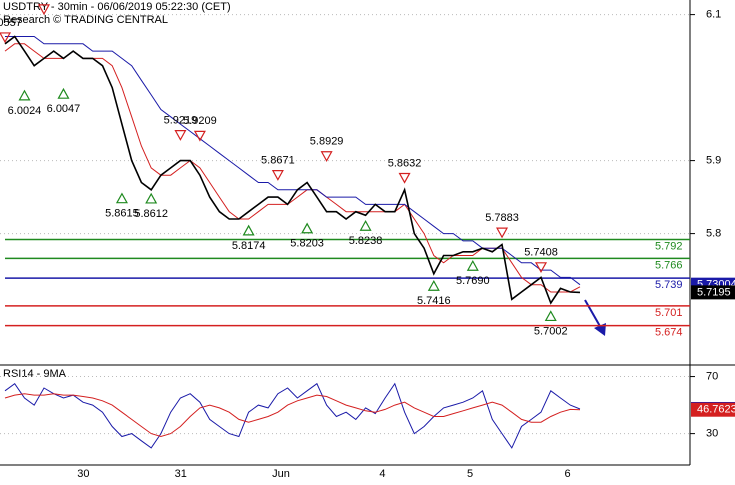 Image resolution: width=735 pixels, height=485 pixels. What do you see at coordinates (593, 314) in the screenshot?
I see `forecast-arrow` at bounding box center [593, 314].